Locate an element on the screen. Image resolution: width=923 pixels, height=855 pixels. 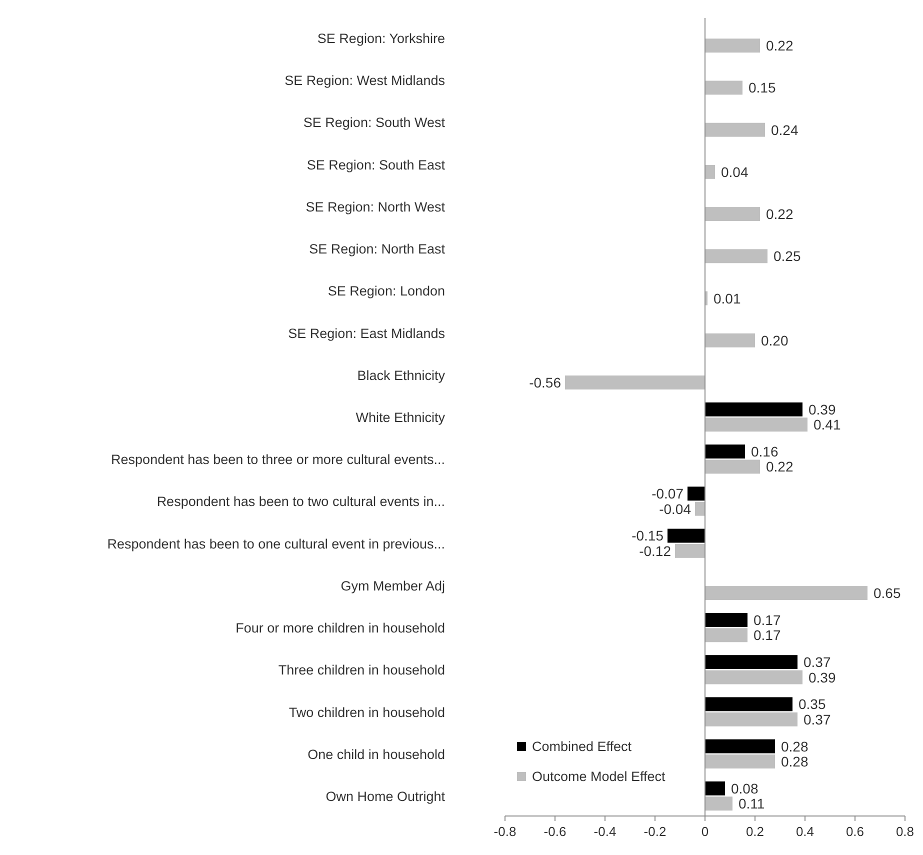
y-tick-label: White Ethnicity is located at coordinates (401, 417).